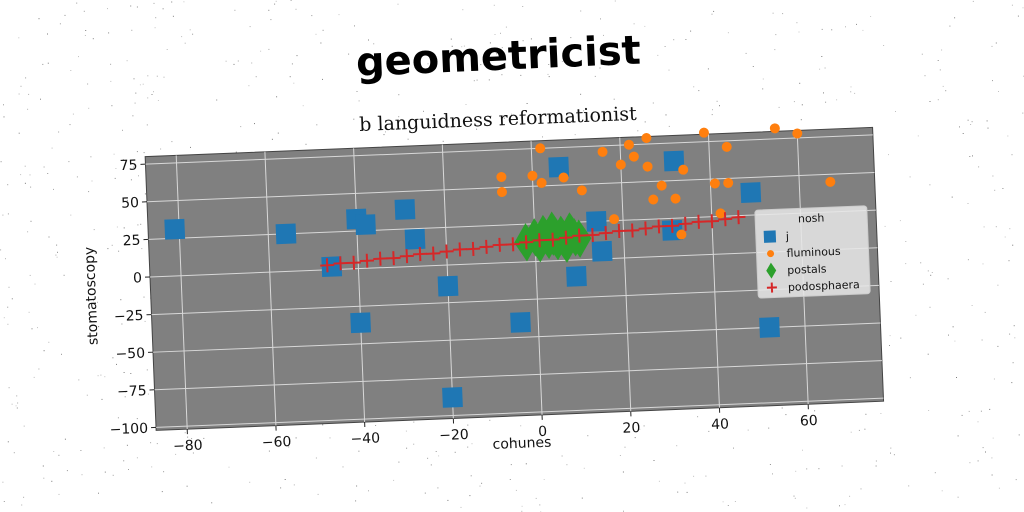 This screenshot has height=512, width=1024. What do you see at coordinates (631, 428) in the screenshot?
I see `x-tick-label: 20` at bounding box center [631, 428].